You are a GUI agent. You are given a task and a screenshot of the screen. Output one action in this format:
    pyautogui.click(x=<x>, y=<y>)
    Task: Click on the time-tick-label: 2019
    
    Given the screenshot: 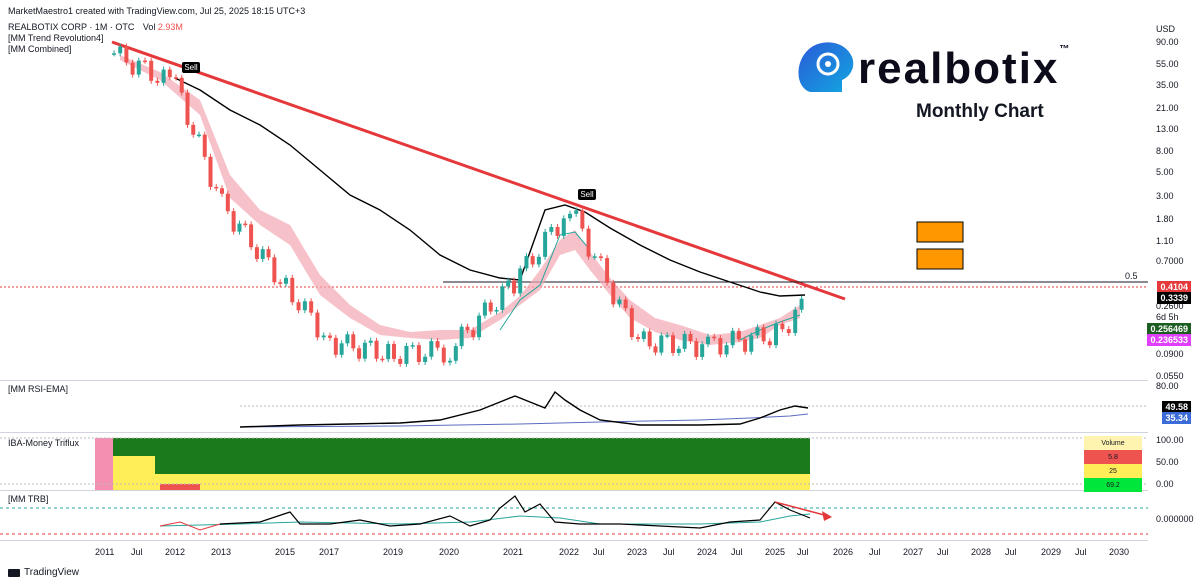 What is the action you would take?
    pyautogui.click(x=393, y=552)
    